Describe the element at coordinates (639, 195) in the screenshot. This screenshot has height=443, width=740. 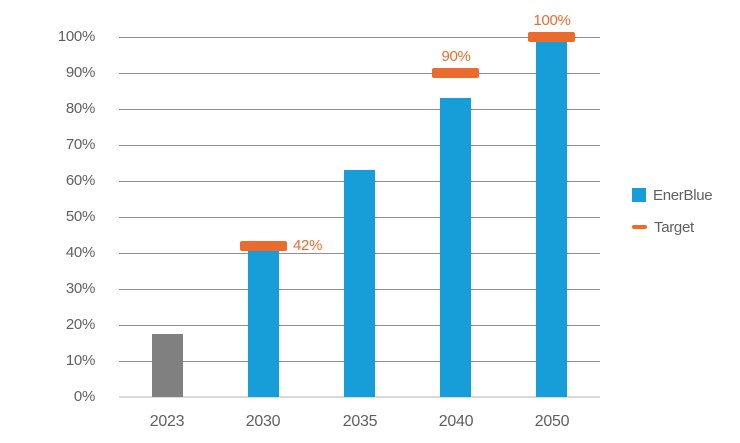
I see `enerblue-swatch-icon` at that location.